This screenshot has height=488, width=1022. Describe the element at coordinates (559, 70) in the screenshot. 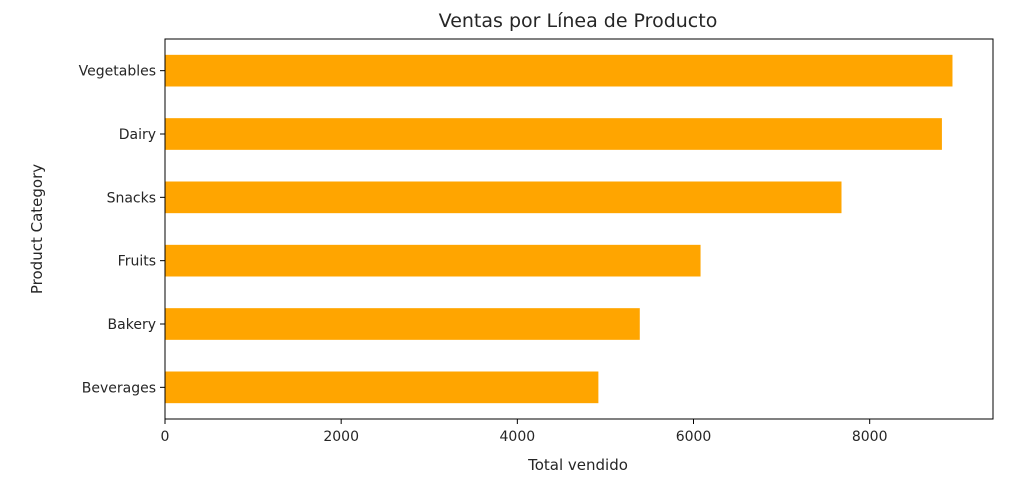

I see `bar-vegetables` at that location.